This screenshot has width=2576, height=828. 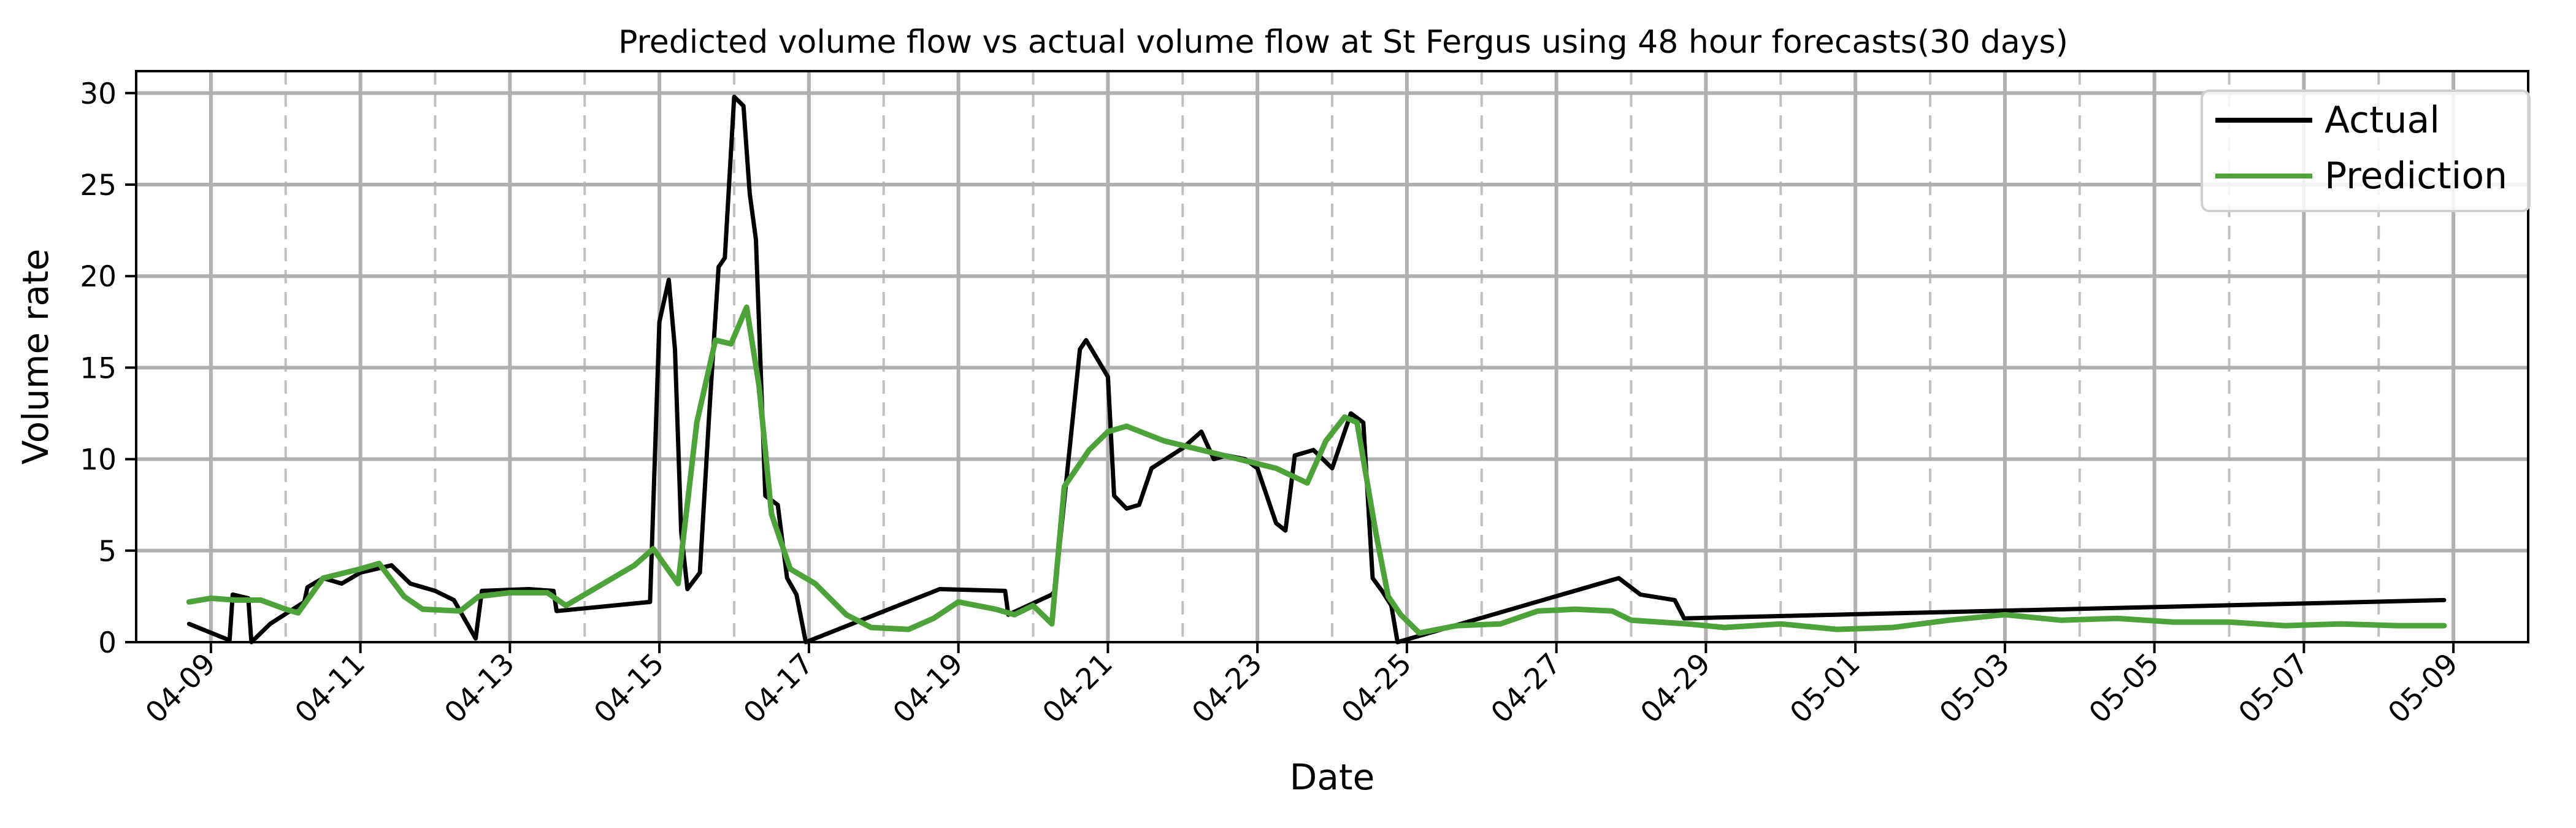 I want to click on legend-label-prediction: Prediction, so click(x=2416, y=176).